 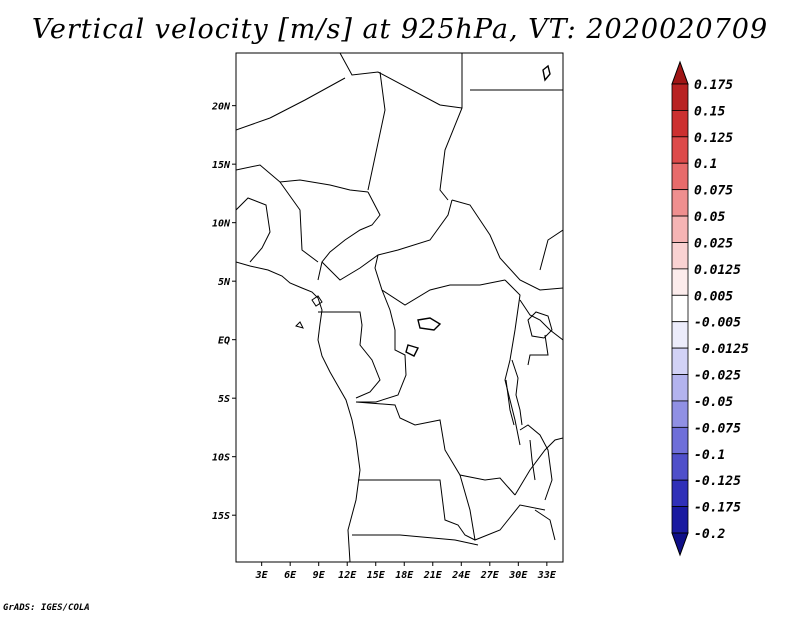 I want to click on colorbar-label: 0.025, so click(x=713, y=243).